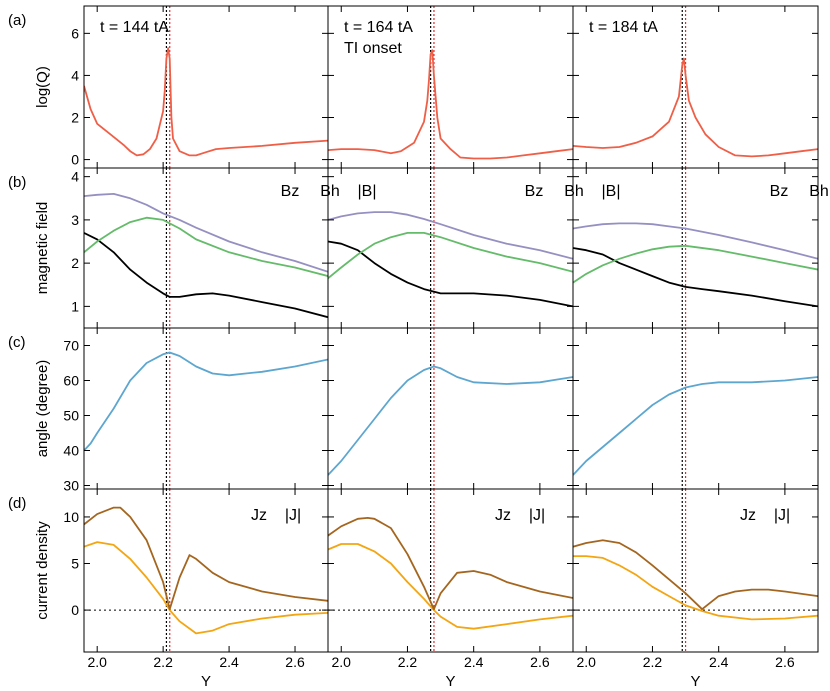  I want to click on panel-r2-c1, so click(450, 408).